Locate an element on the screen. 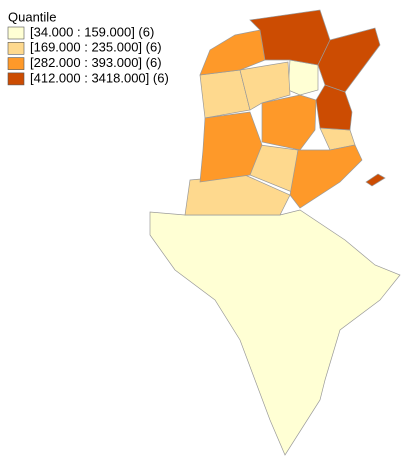 The image size is (417, 469). legend-title: Quantile is located at coordinates (32, 16).